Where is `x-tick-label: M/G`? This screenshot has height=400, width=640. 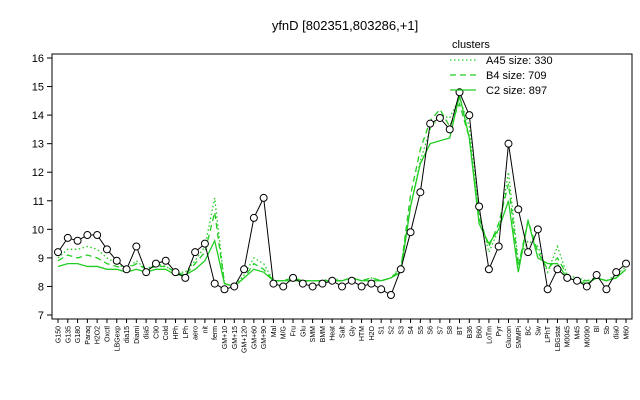 x-tick-label: M/G is located at coordinates (284, 332).